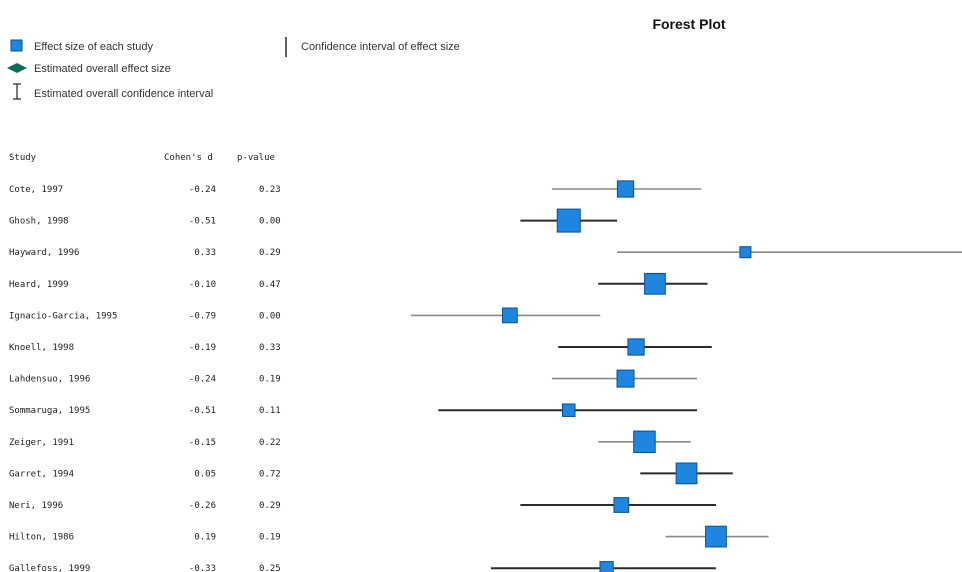  Describe the element at coordinates (49, 411) in the screenshot. I see `study-name: Sommaruga, 1995` at that location.